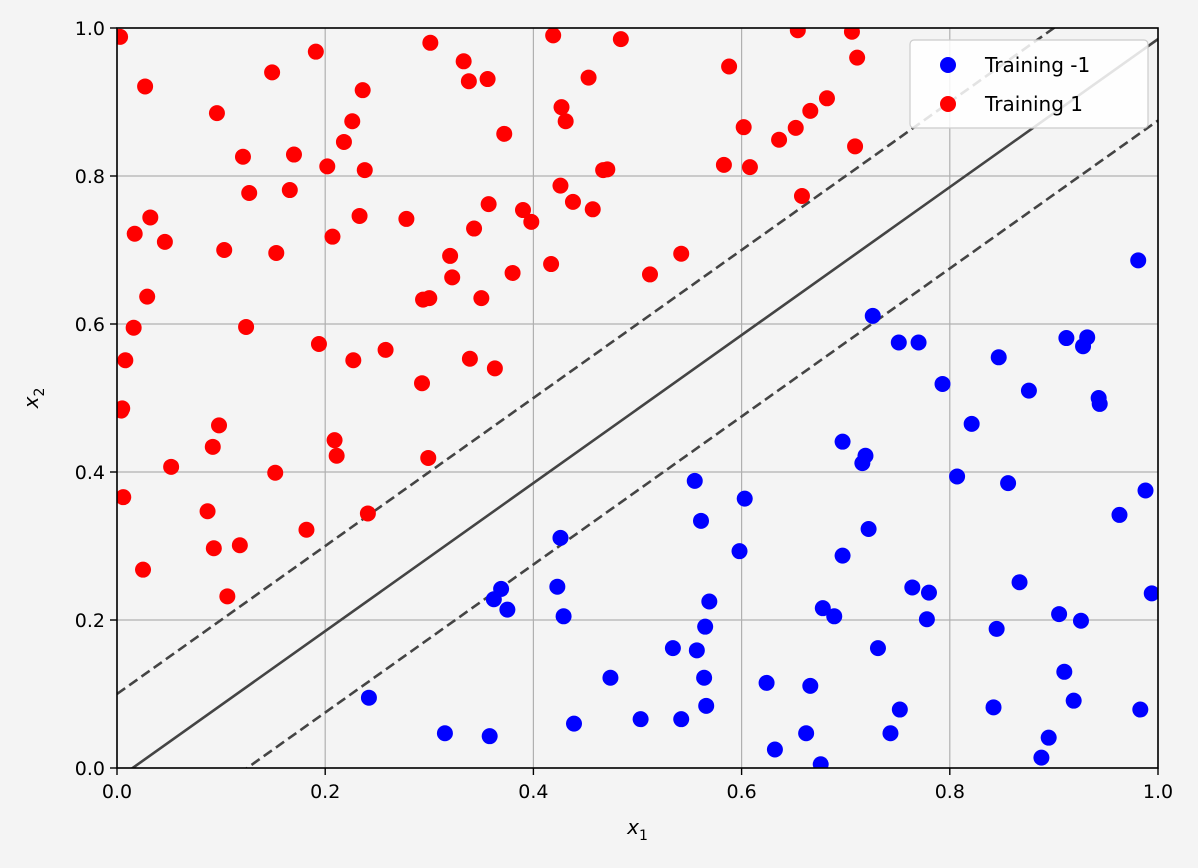  Describe the element at coordinates (325, 792) in the screenshot. I see `x-tick-label: 0.2` at that location.